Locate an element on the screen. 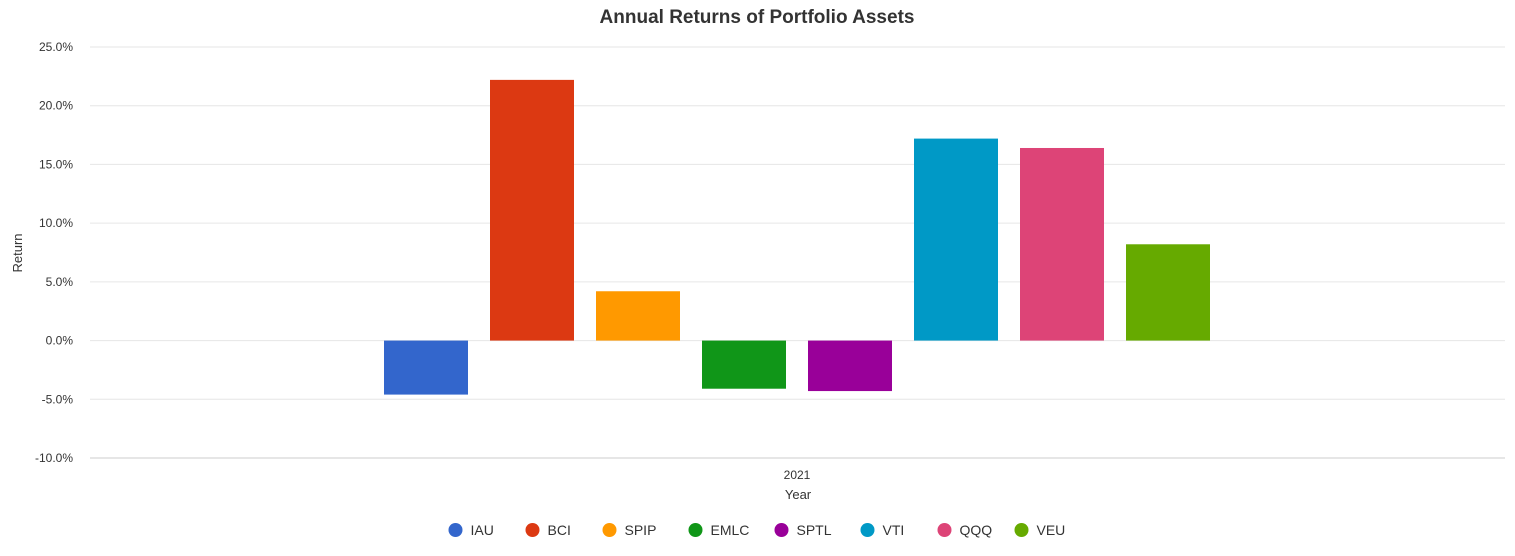 This screenshot has height=556, width=1515. legend-label: VTI is located at coordinates (894, 530).